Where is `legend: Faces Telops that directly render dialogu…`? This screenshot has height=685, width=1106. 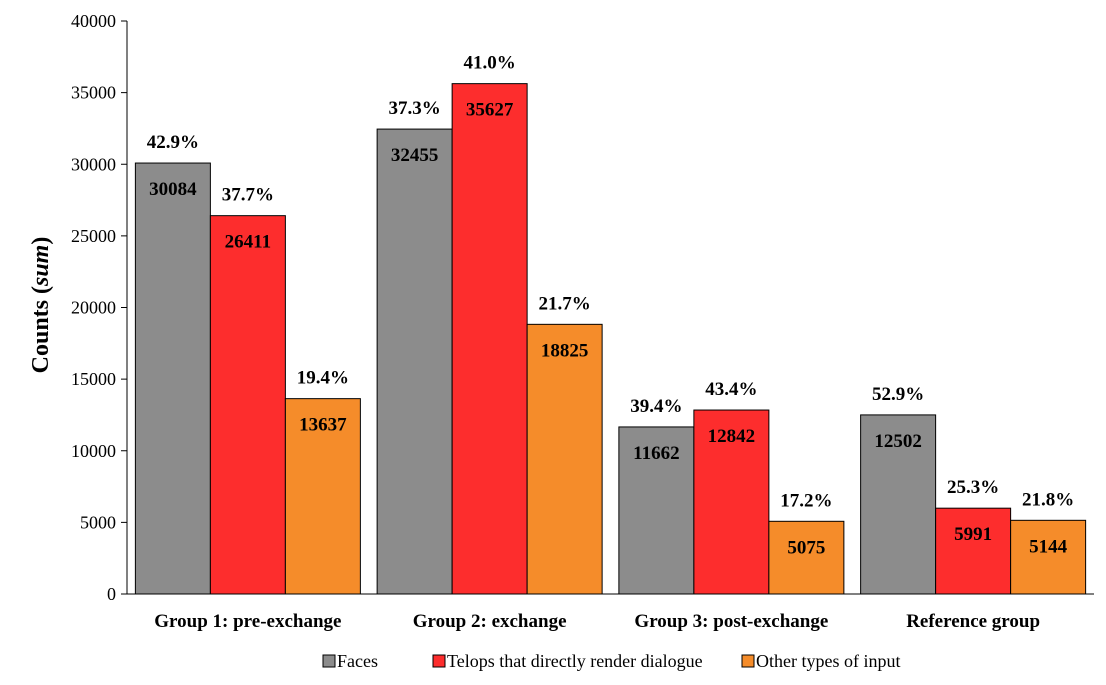 legend: Faces Telops that directly render dialogu… is located at coordinates (611, 661).